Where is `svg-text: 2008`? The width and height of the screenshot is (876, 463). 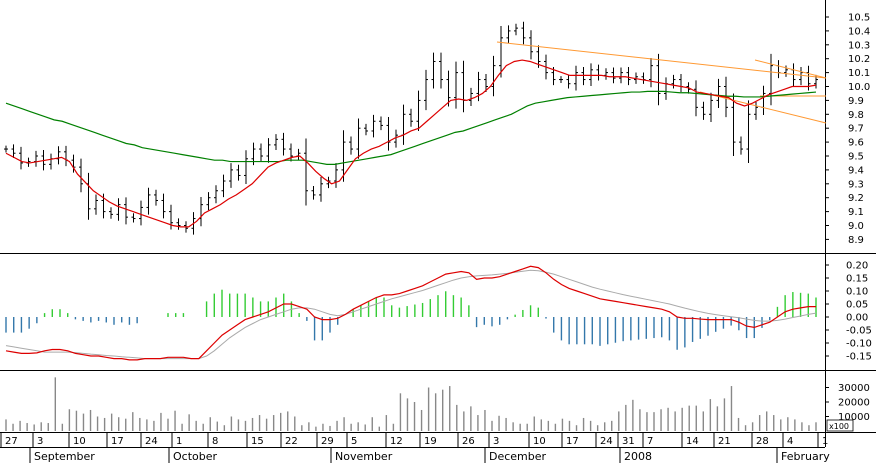 svg-text: 2008 is located at coordinates (638, 456).